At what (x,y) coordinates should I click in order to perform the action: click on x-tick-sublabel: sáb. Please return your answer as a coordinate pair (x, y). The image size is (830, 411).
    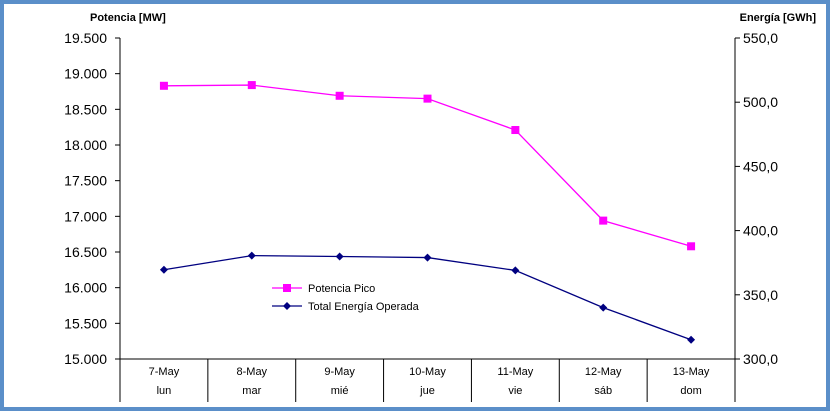
    Looking at the image, I should click on (603, 391).